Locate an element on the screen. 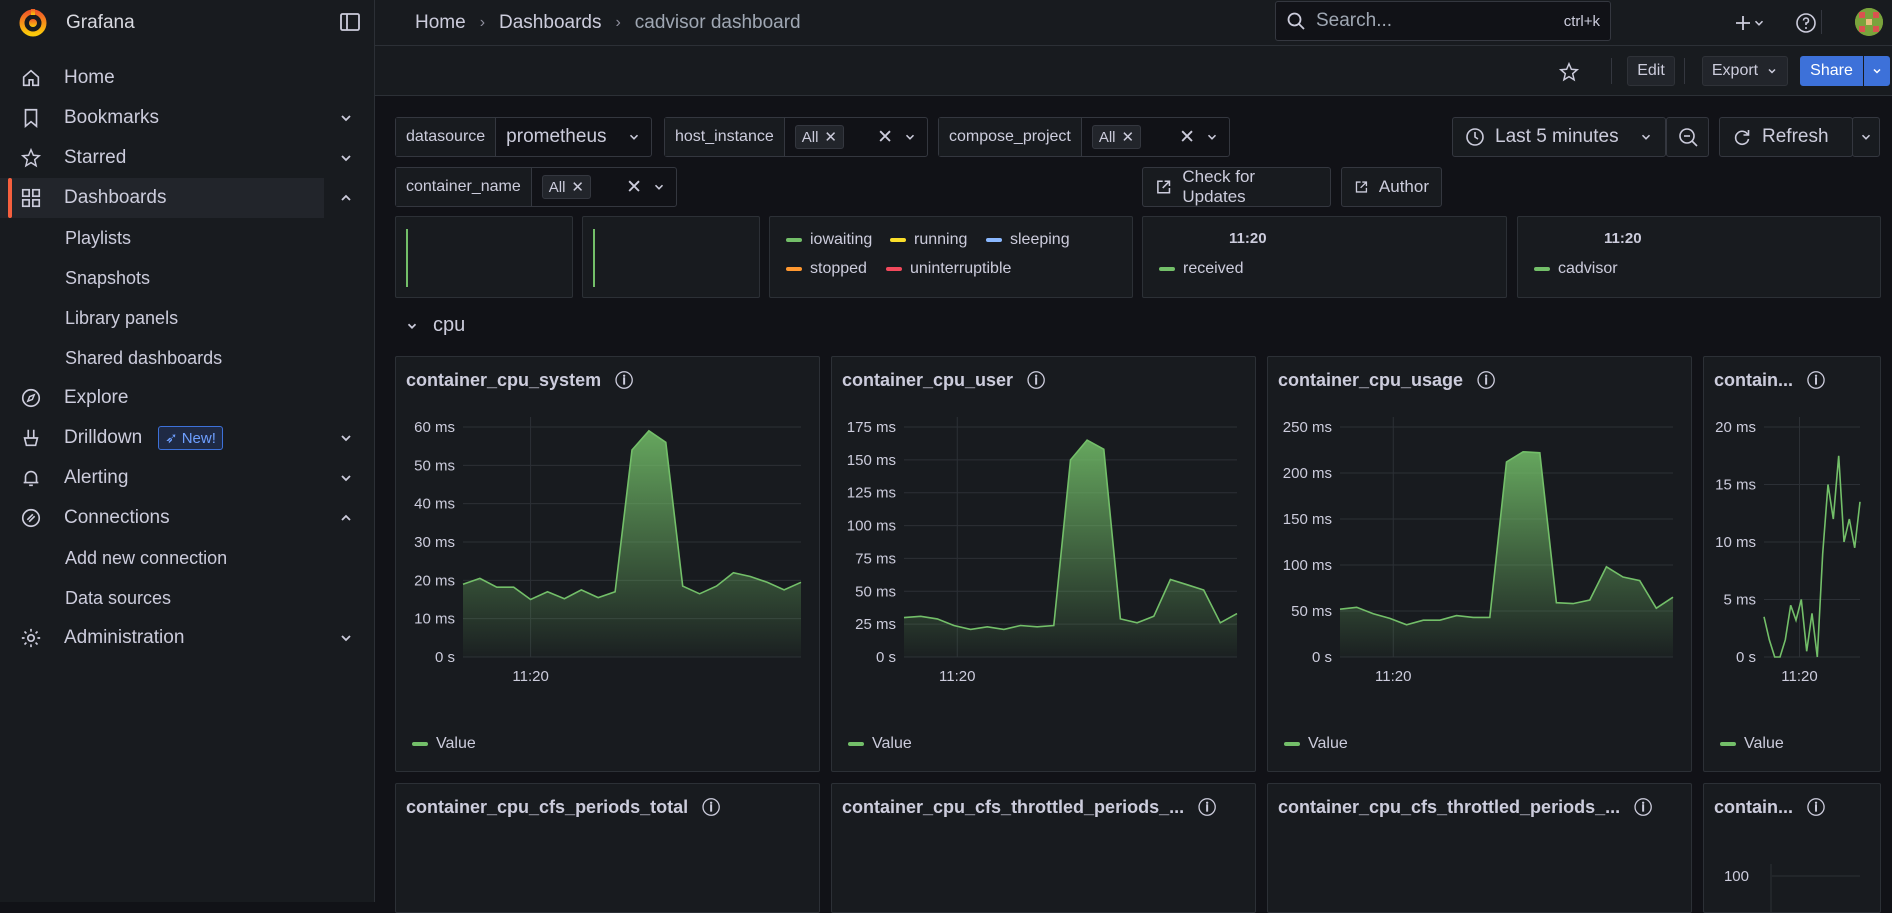 This screenshot has width=1892, height=913. x-tick-label: 11:20 is located at coordinates (1623, 238).